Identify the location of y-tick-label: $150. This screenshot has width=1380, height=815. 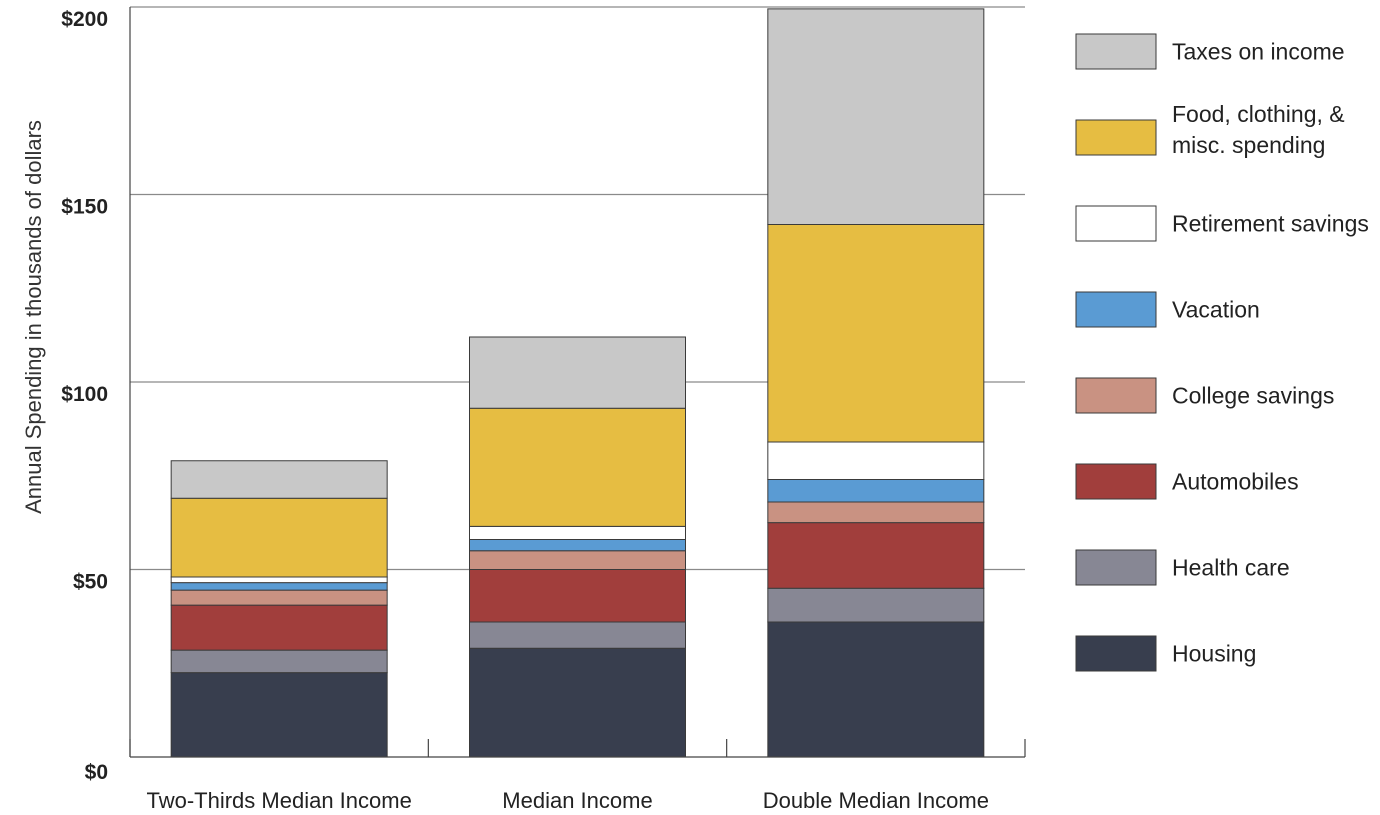
(84, 207).